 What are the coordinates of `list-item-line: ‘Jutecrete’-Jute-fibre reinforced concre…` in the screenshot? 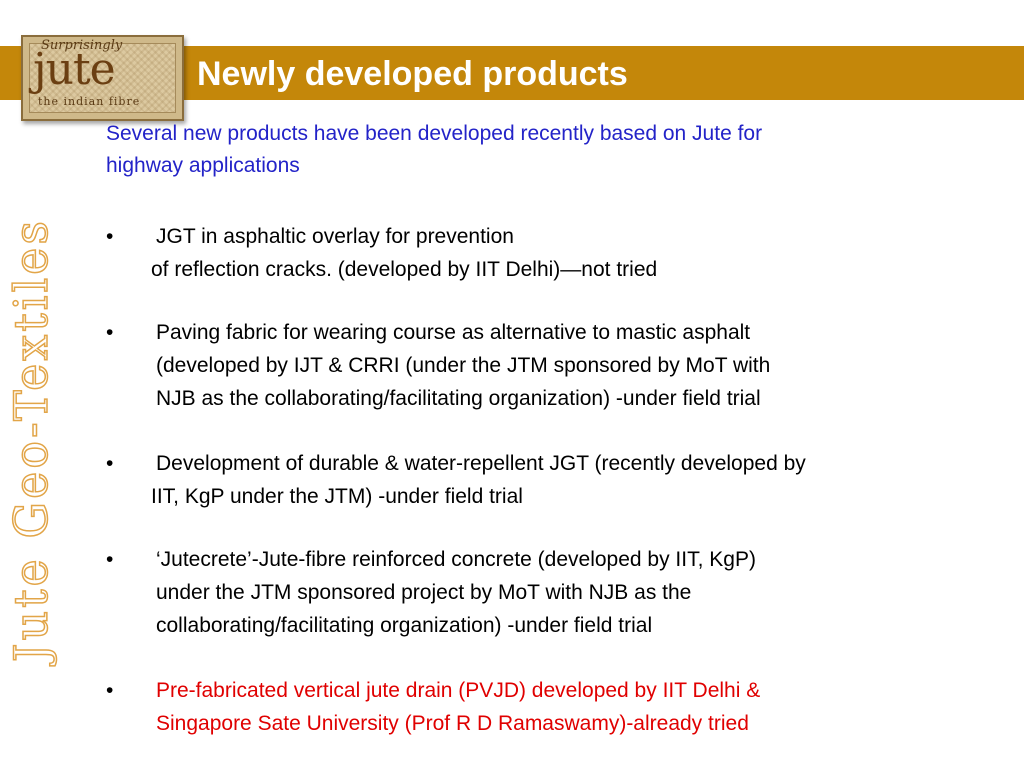 It's located at (456, 559).